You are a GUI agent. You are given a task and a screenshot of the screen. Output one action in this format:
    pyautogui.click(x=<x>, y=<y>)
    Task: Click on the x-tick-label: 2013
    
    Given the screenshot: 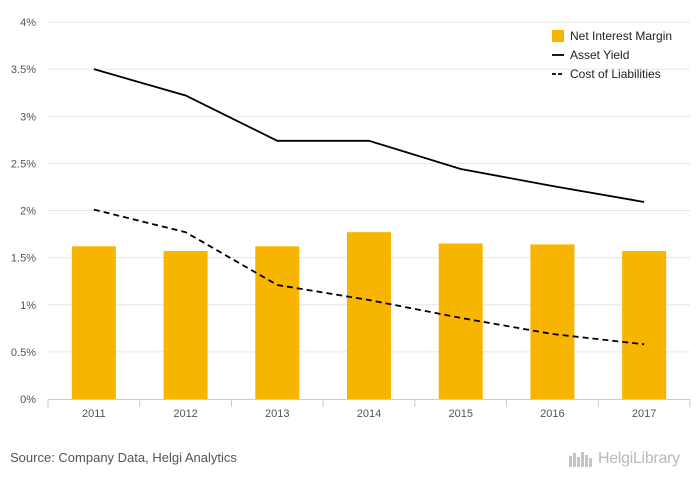 What is the action you would take?
    pyautogui.click(x=277, y=414)
    